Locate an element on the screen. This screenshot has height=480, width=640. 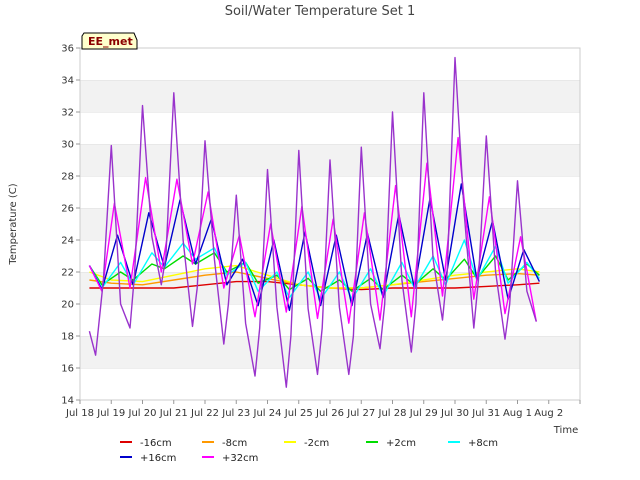
x-tick-label: Aug 2 is located at coordinates (548, 413).